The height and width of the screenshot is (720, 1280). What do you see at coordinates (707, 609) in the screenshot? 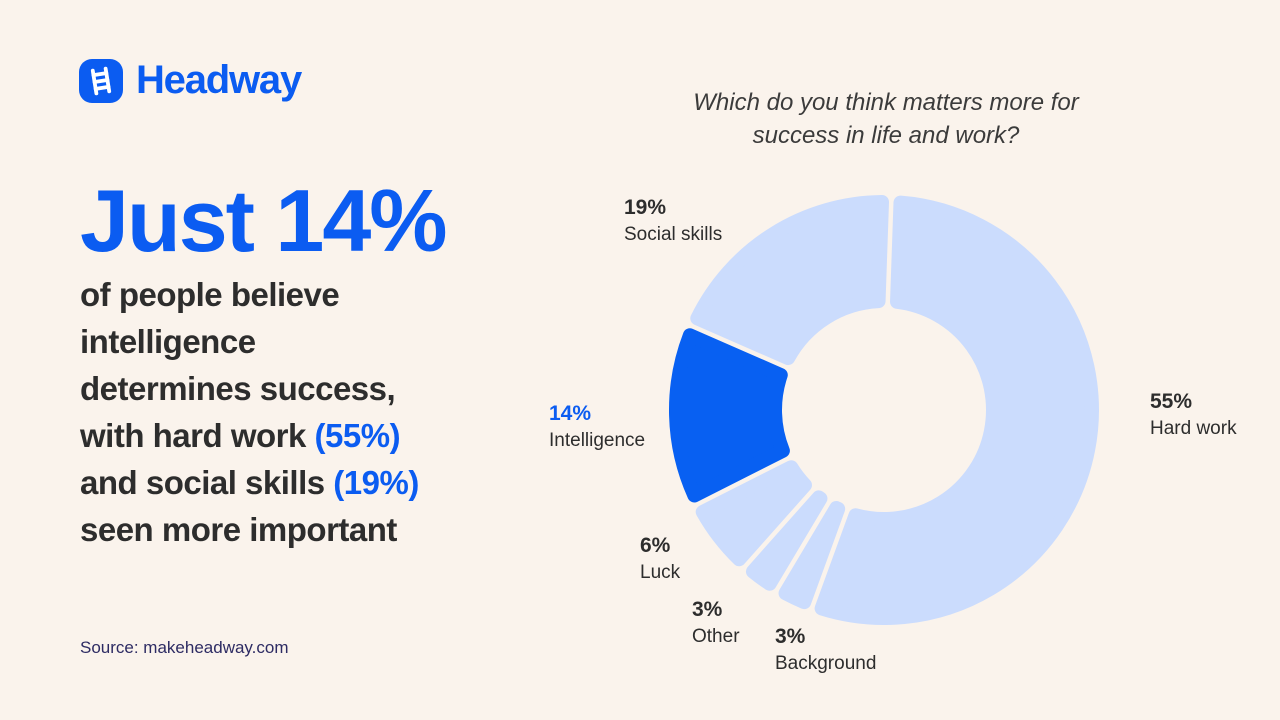
I see `pct-other: 3%` at bounding box center [707, 609].